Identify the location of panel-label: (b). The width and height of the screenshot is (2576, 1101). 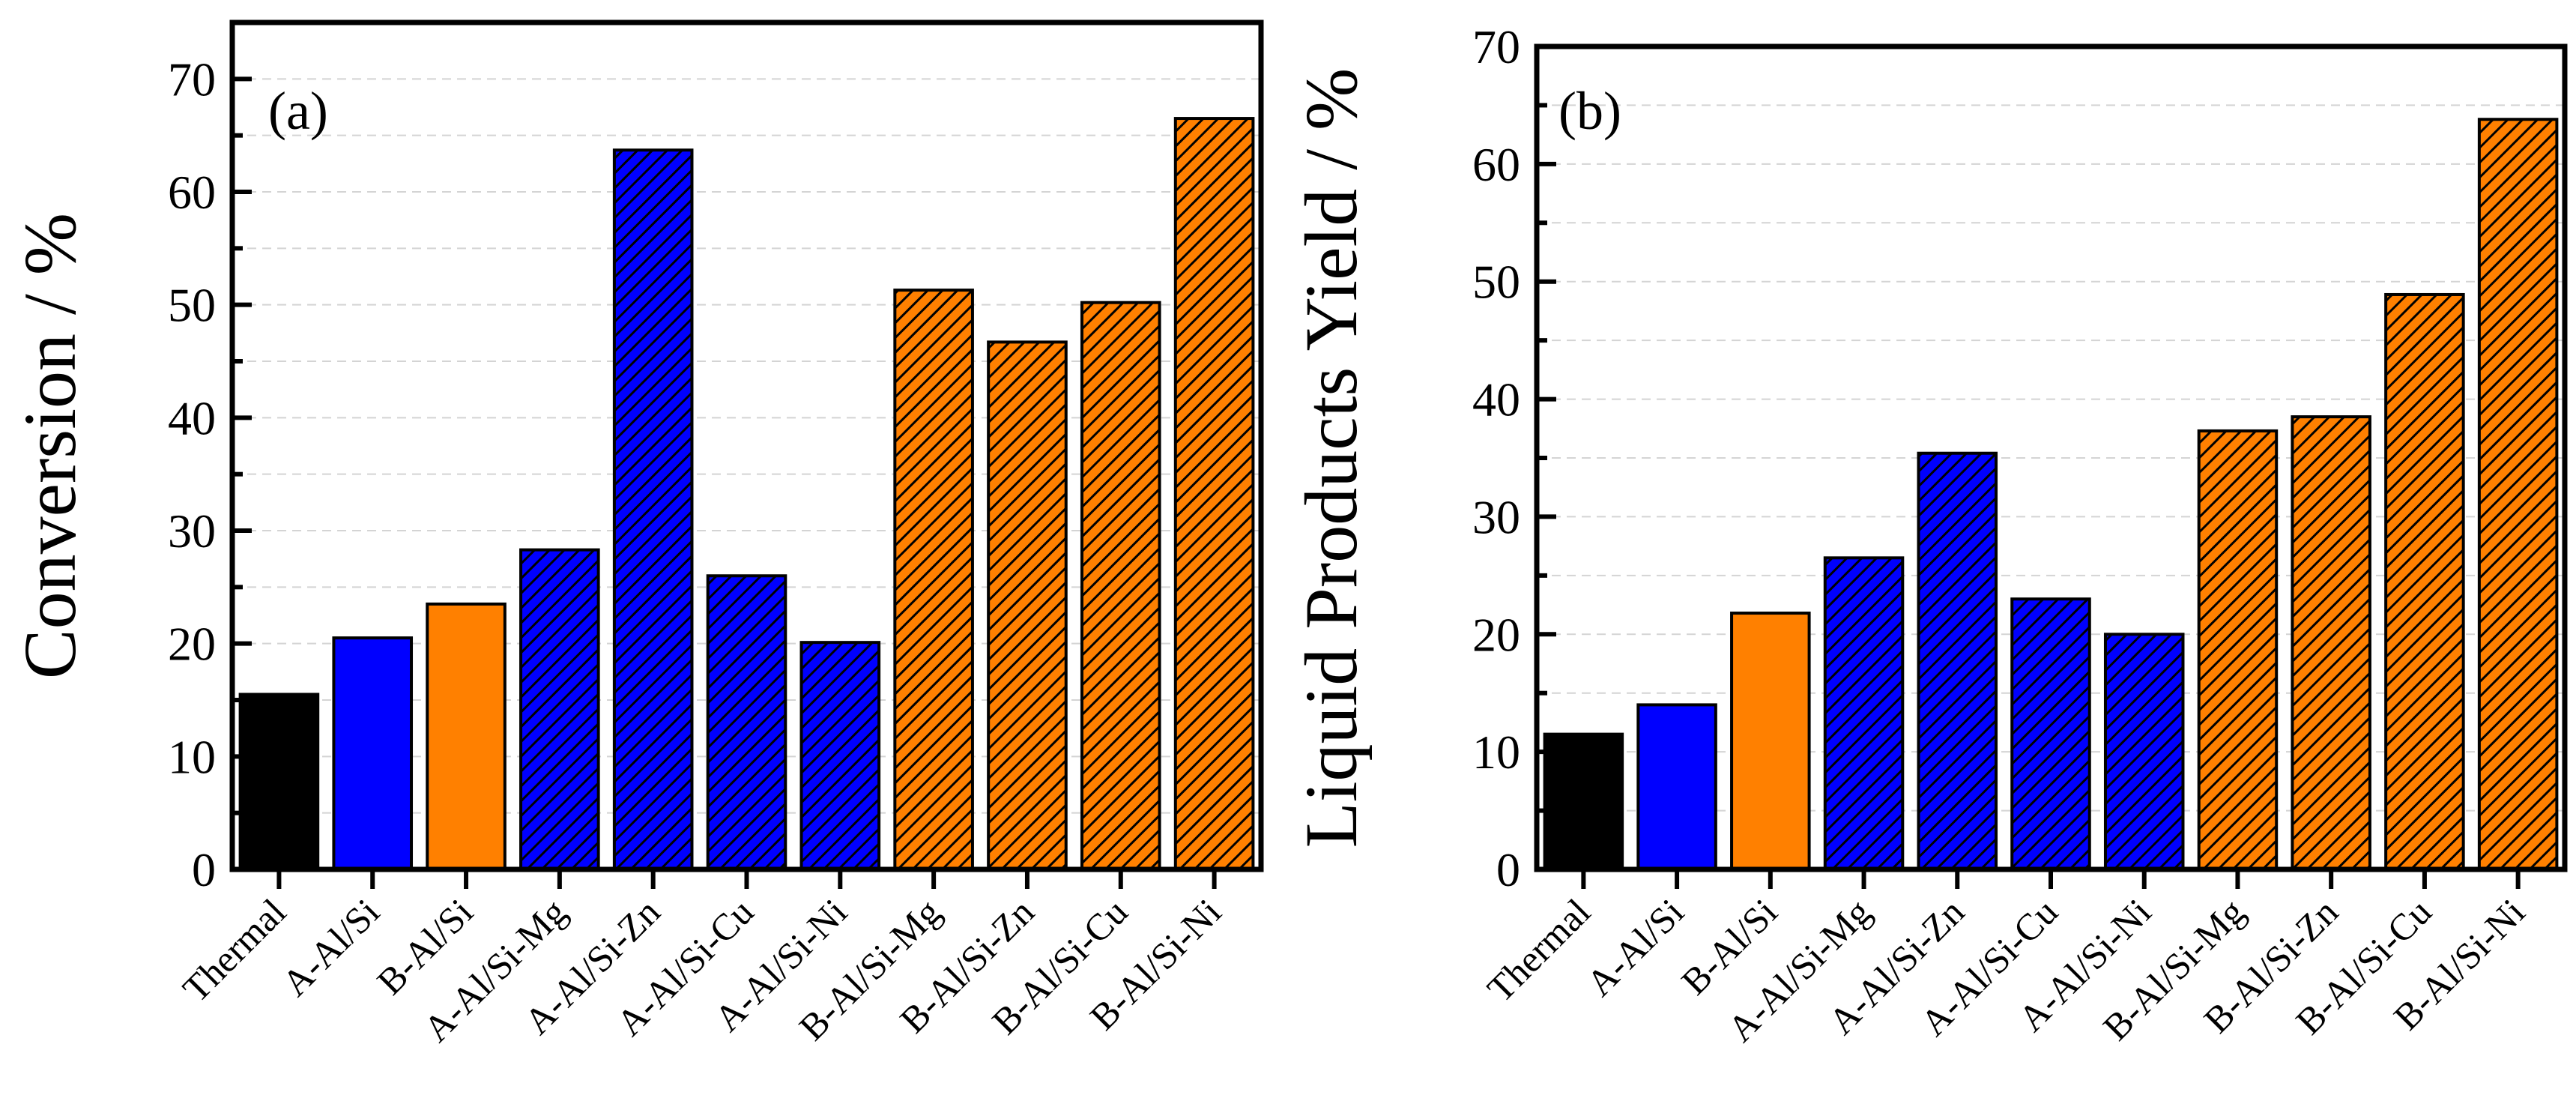
(1589, 111).